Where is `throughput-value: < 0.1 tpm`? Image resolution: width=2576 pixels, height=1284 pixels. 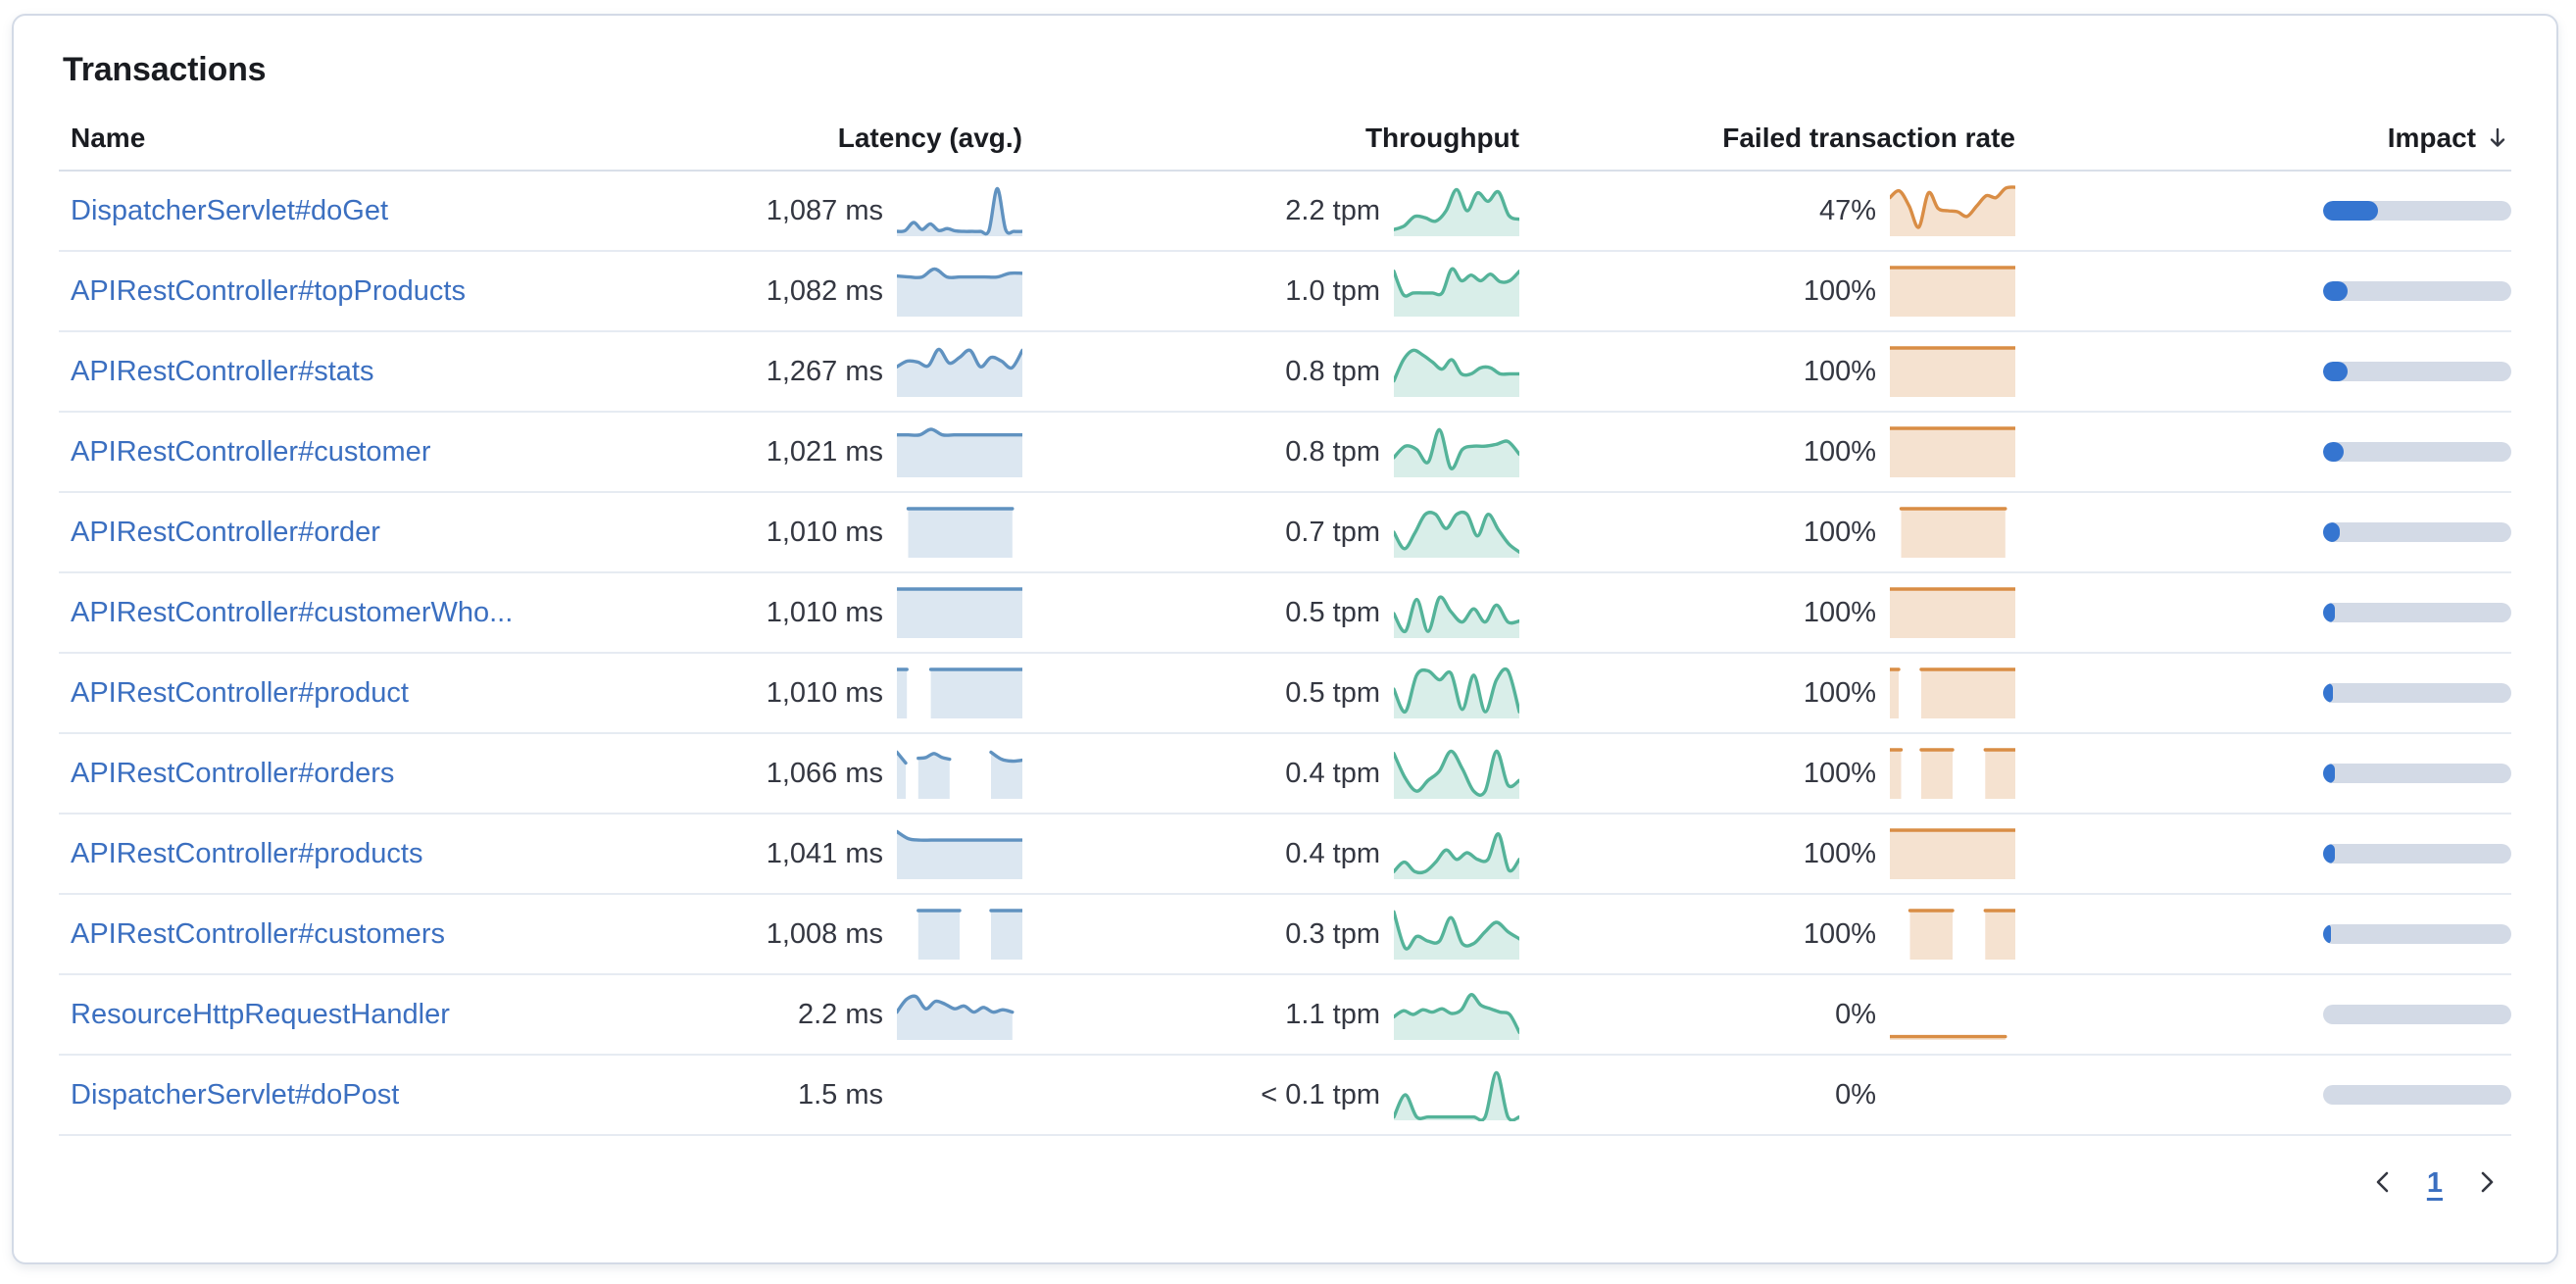
throughput-value: < 0.1 tpm is located at coordinates (1320, 1094).